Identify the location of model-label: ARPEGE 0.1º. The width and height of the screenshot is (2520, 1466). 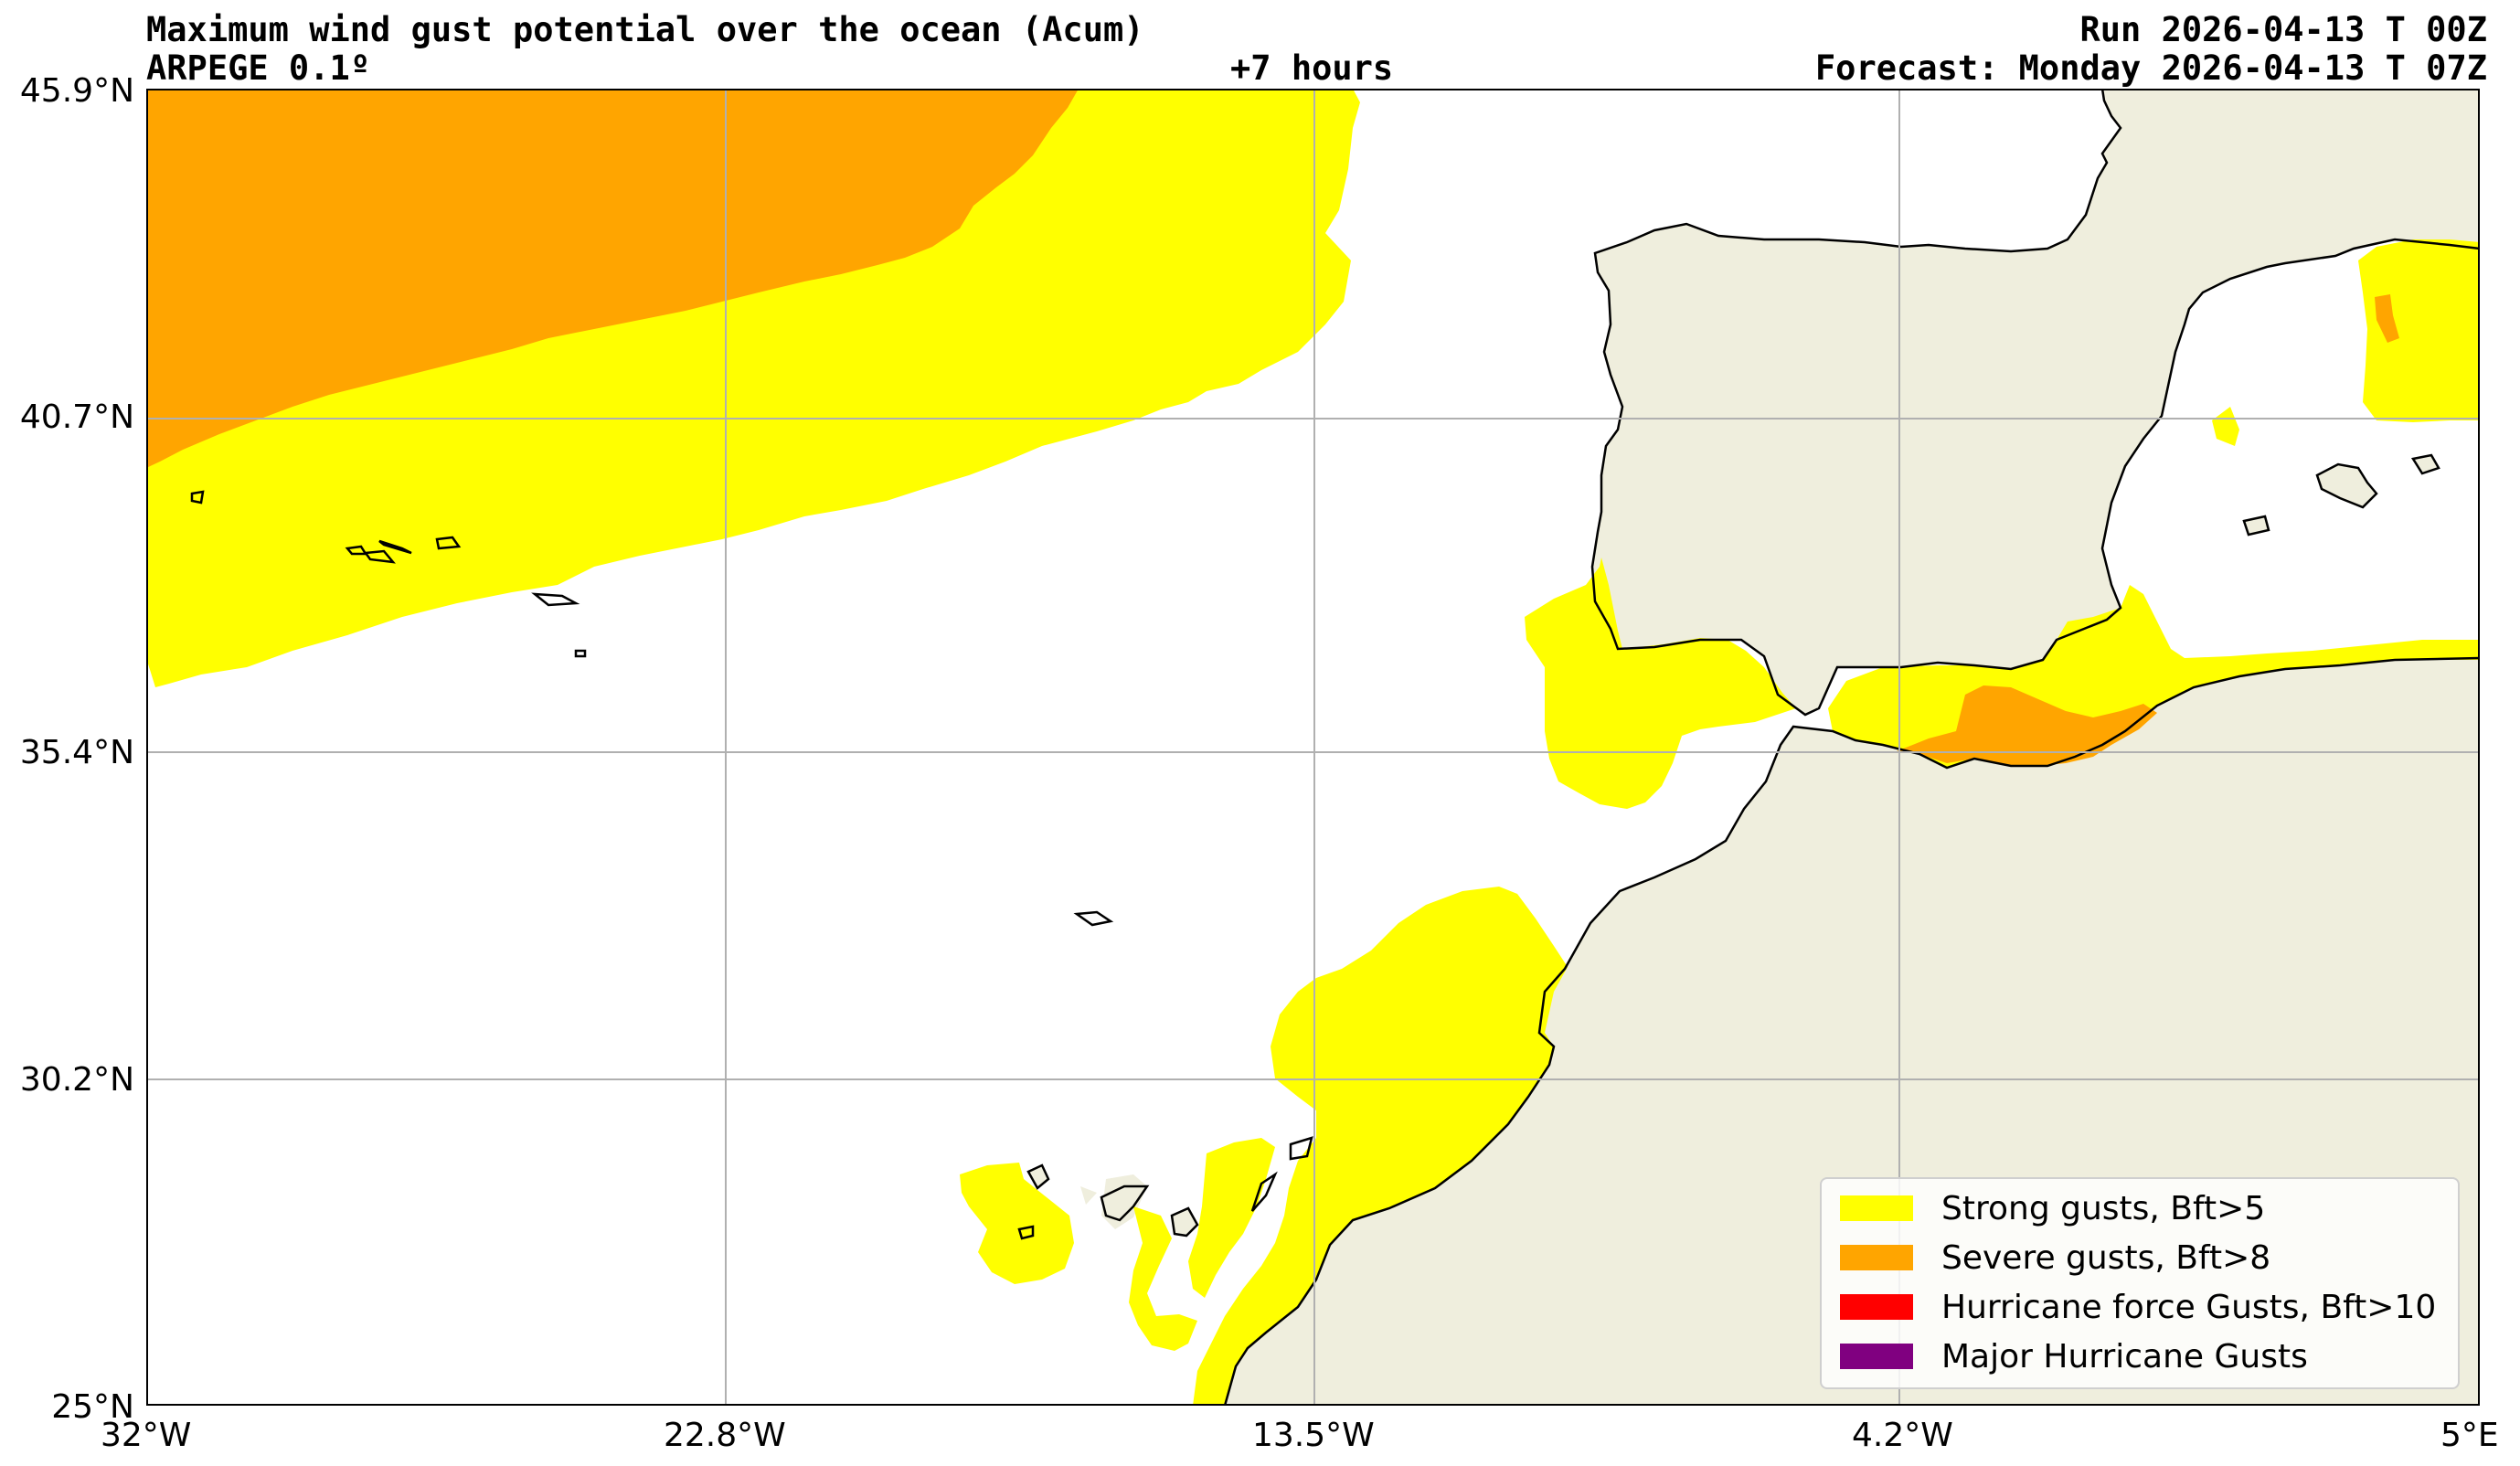
(258, 68).